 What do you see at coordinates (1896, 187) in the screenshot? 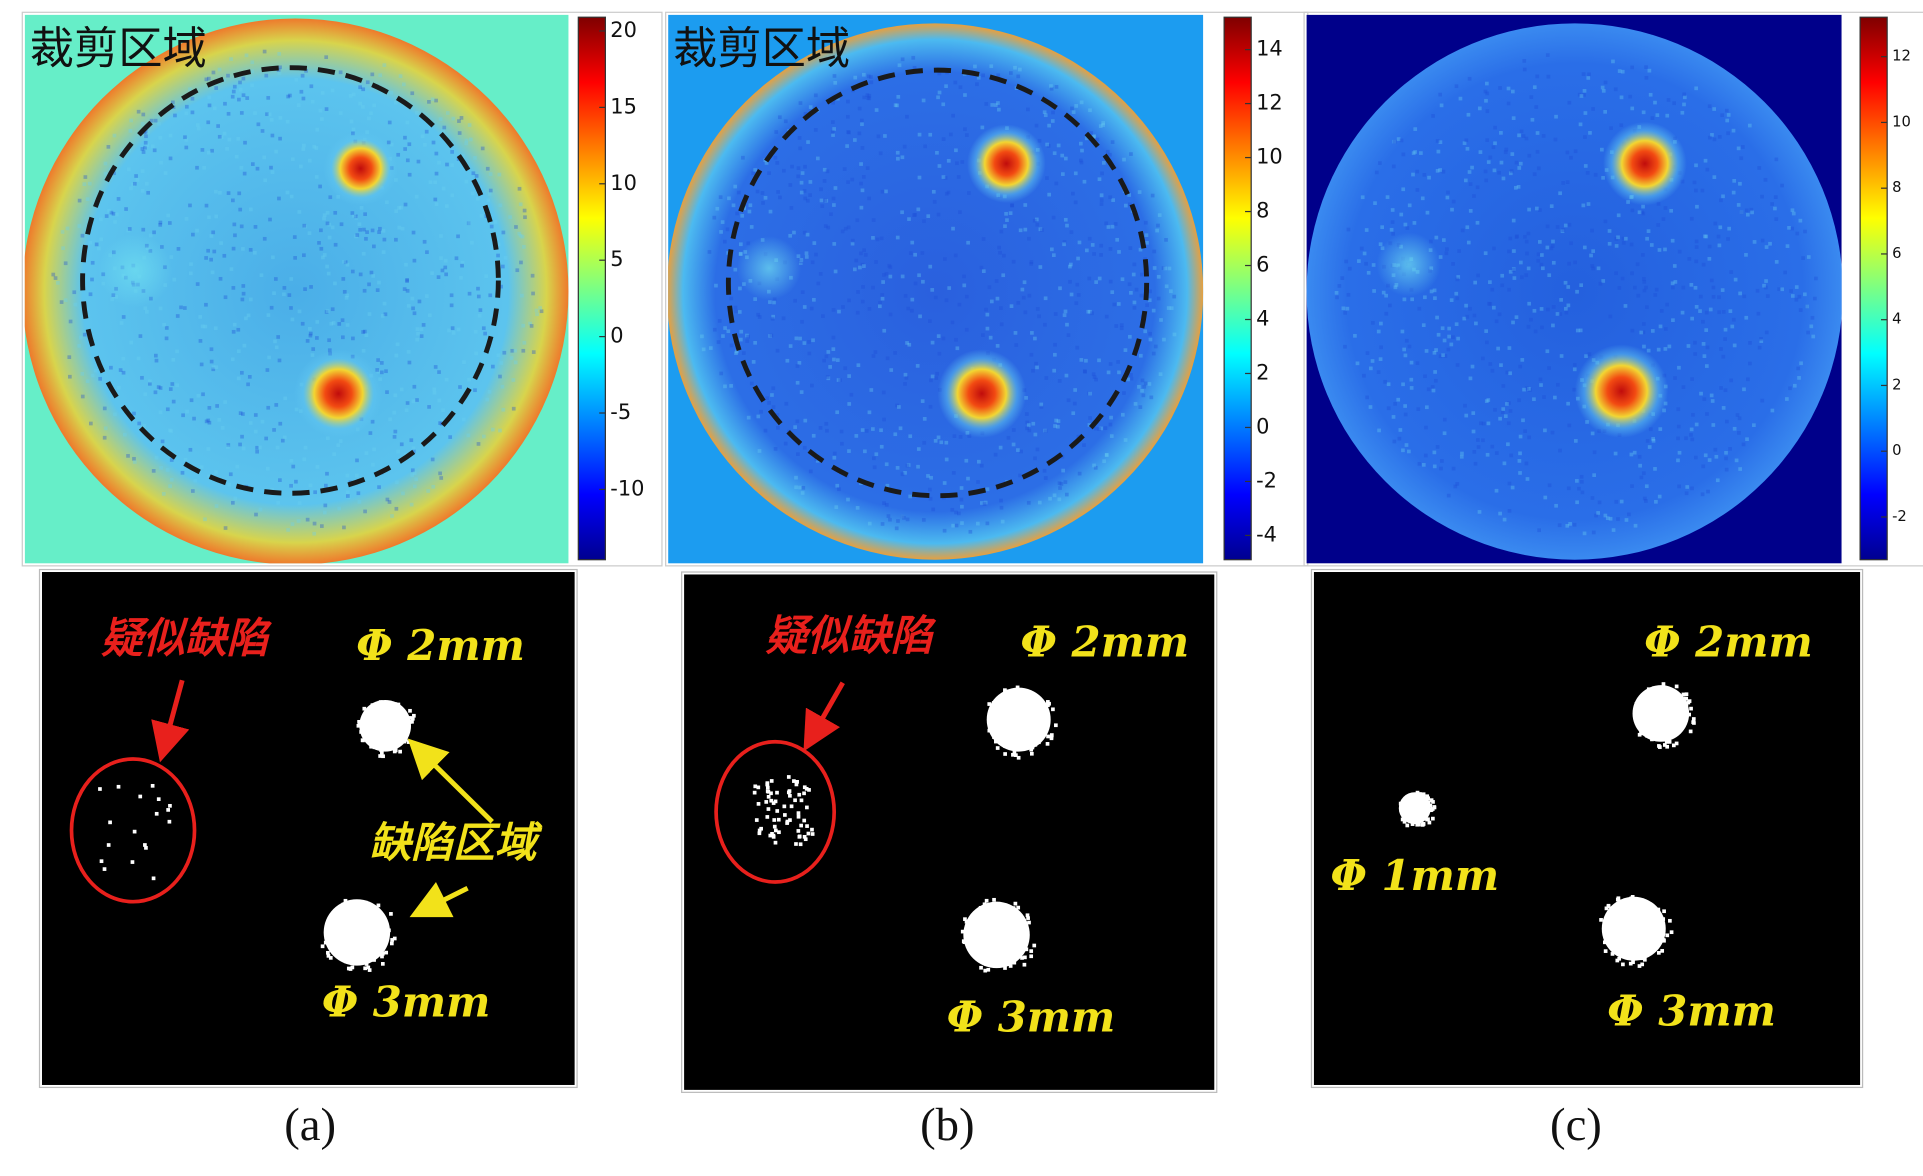
I see `colorbar-tick-label: 8` at bounding box center [1896, 187].